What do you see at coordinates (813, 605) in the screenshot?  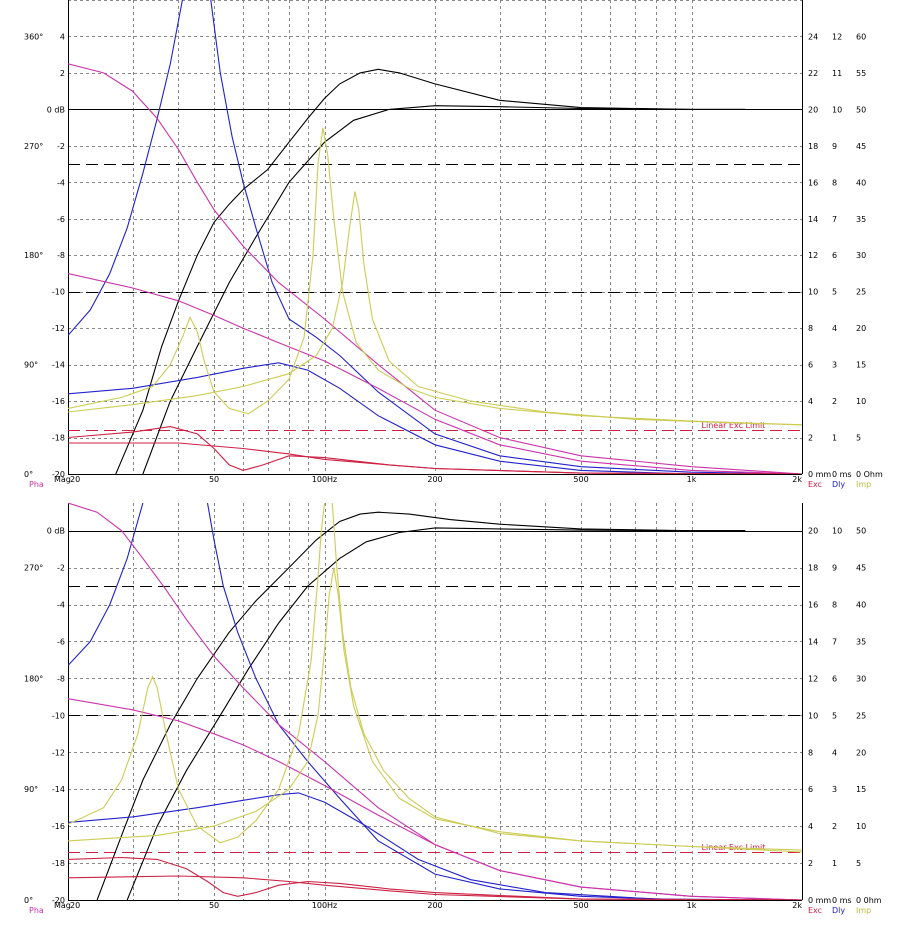 I see `exc-tick-label: 16` at bounding box center [813, 605].